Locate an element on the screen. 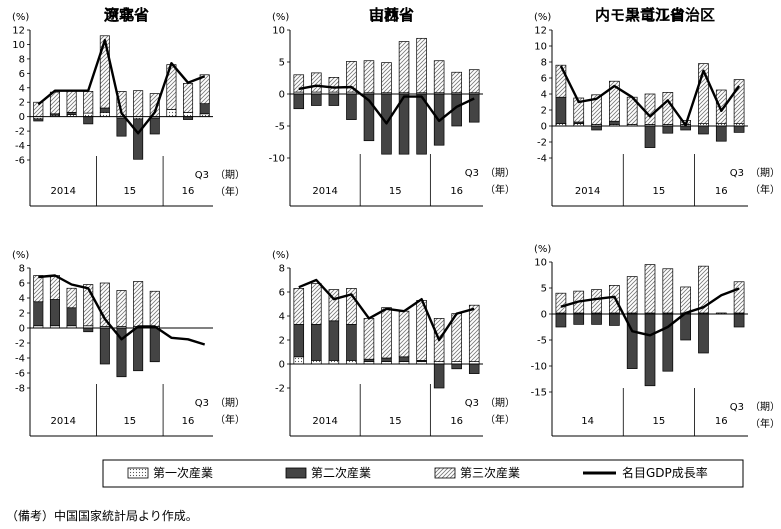 The width and height of the screenshot is (781, 529). legend: 第一次産業 第二次産業 第三次産業 名目GDP成長率 is located at coordinates (423, 473).